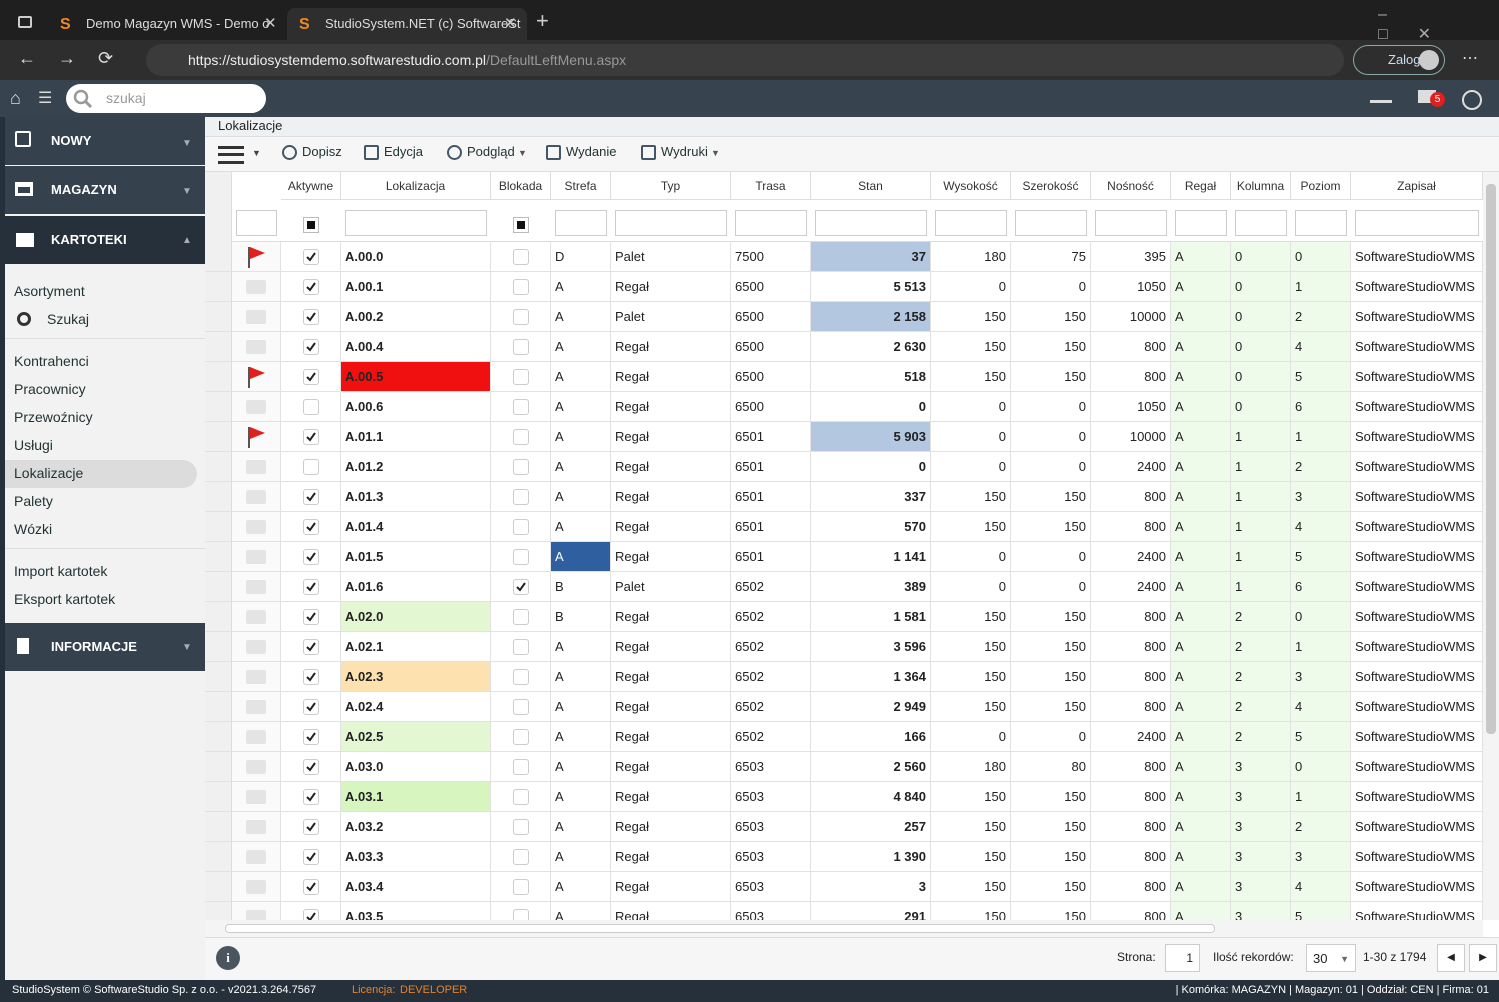  What do you see at coordinates (416, 257) in the screenshot?
I see `cell: A.00.0` at bounding box center [416, 257].